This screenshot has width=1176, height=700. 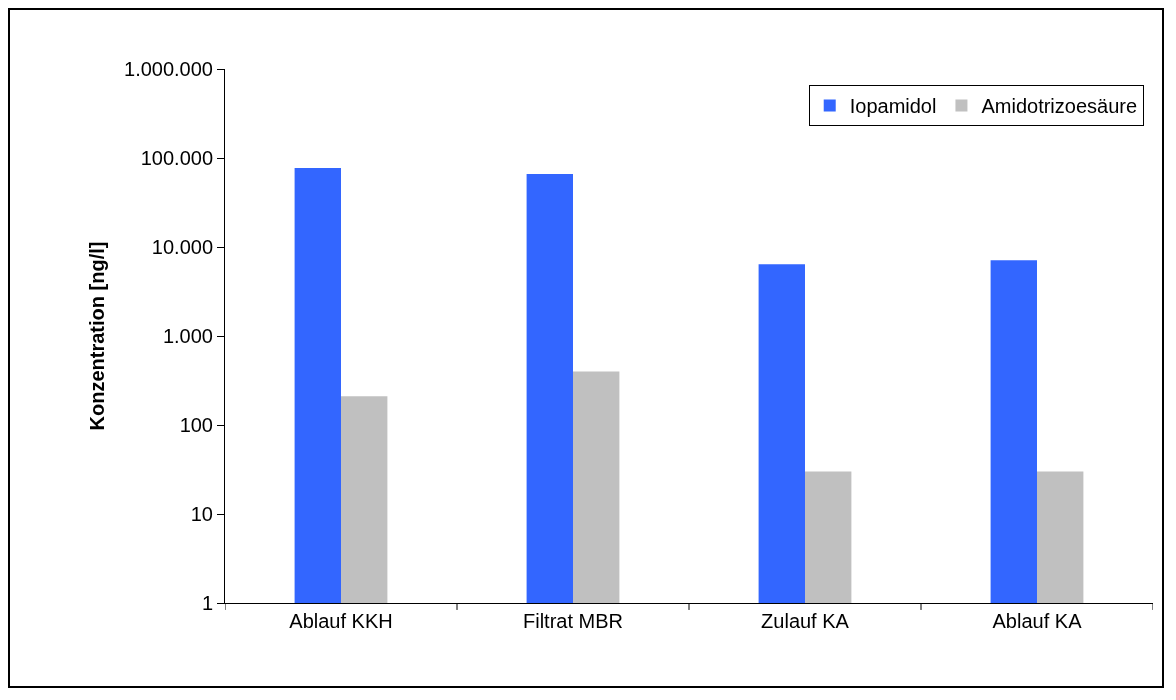 What do you see at coordinates (1059, 106) in the screenshot?
I see `legend-label: Amidotrizoesäure` at bounding box center [1059, 106].